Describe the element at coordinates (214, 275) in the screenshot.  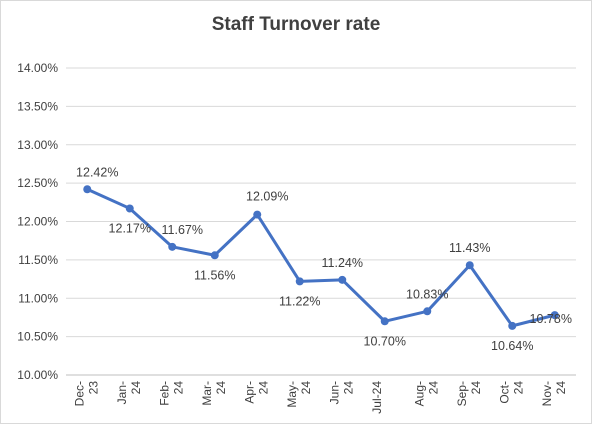
I see `data-label: 11.56%` at that location.